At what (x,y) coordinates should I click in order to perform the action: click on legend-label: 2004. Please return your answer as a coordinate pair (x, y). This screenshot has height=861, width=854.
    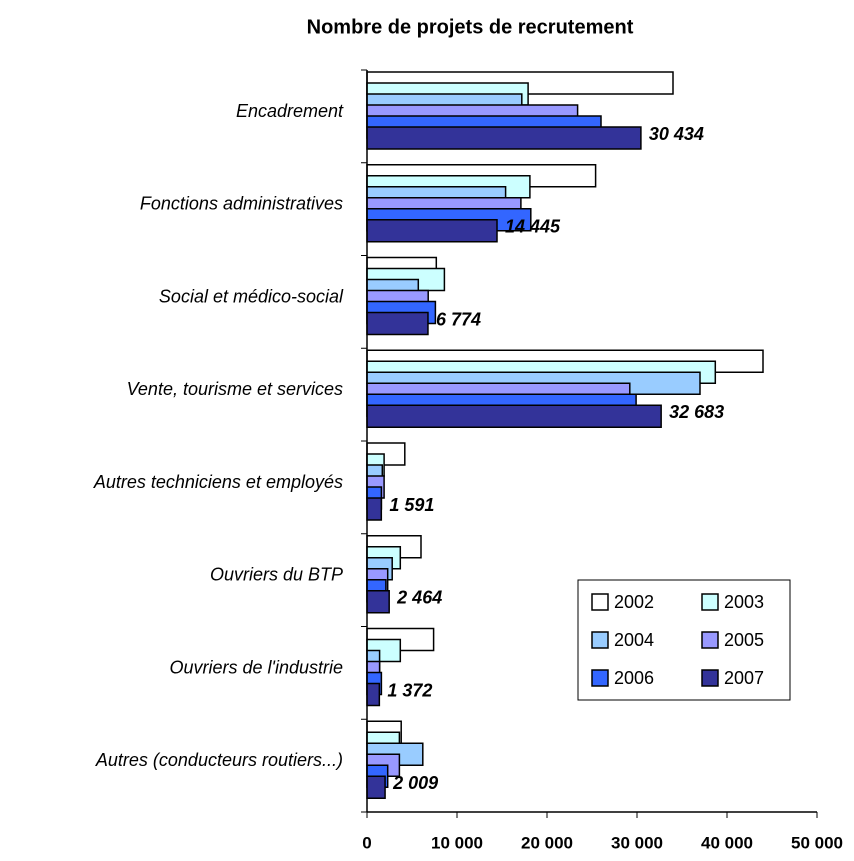
    Looking at the image, I should click on (634, 640).